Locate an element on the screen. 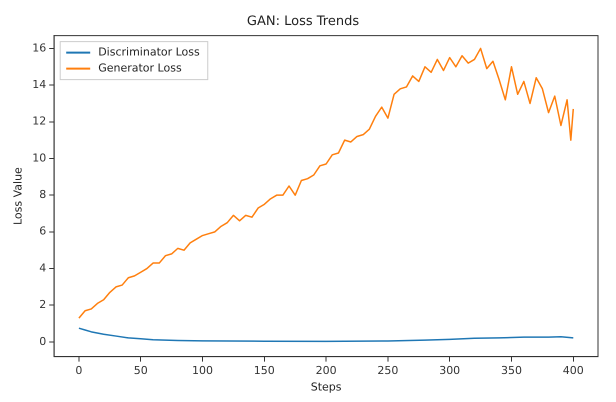 The width and height of the screenshot is (616, 402). y-tick-label: 14 is located at coordinates (39, 84).